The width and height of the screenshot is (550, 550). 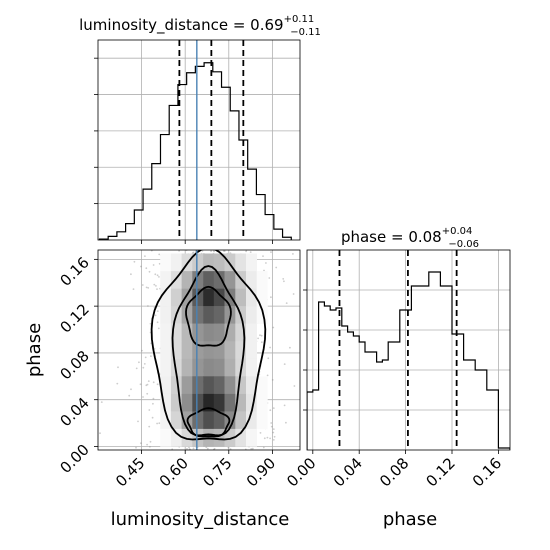 What do you see at coordinates (214, 350) in the screenshot?
I see `density-cells` at bounding box center [214, 350].